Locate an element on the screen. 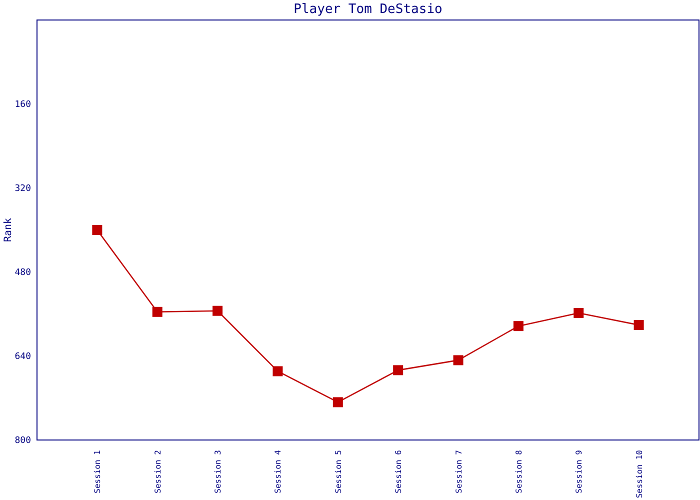  y-tick-label: 160 is located at coordinates (22, 105).